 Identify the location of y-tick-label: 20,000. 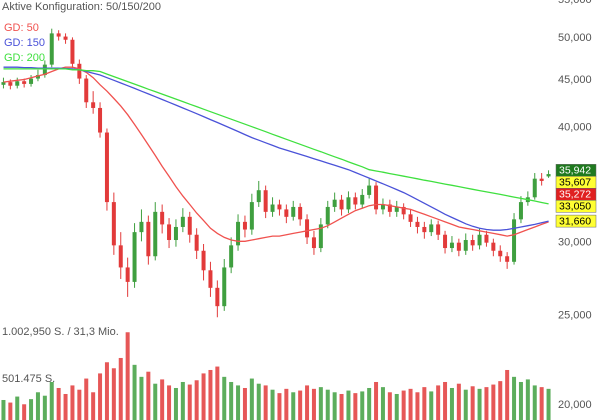
(575, 405).